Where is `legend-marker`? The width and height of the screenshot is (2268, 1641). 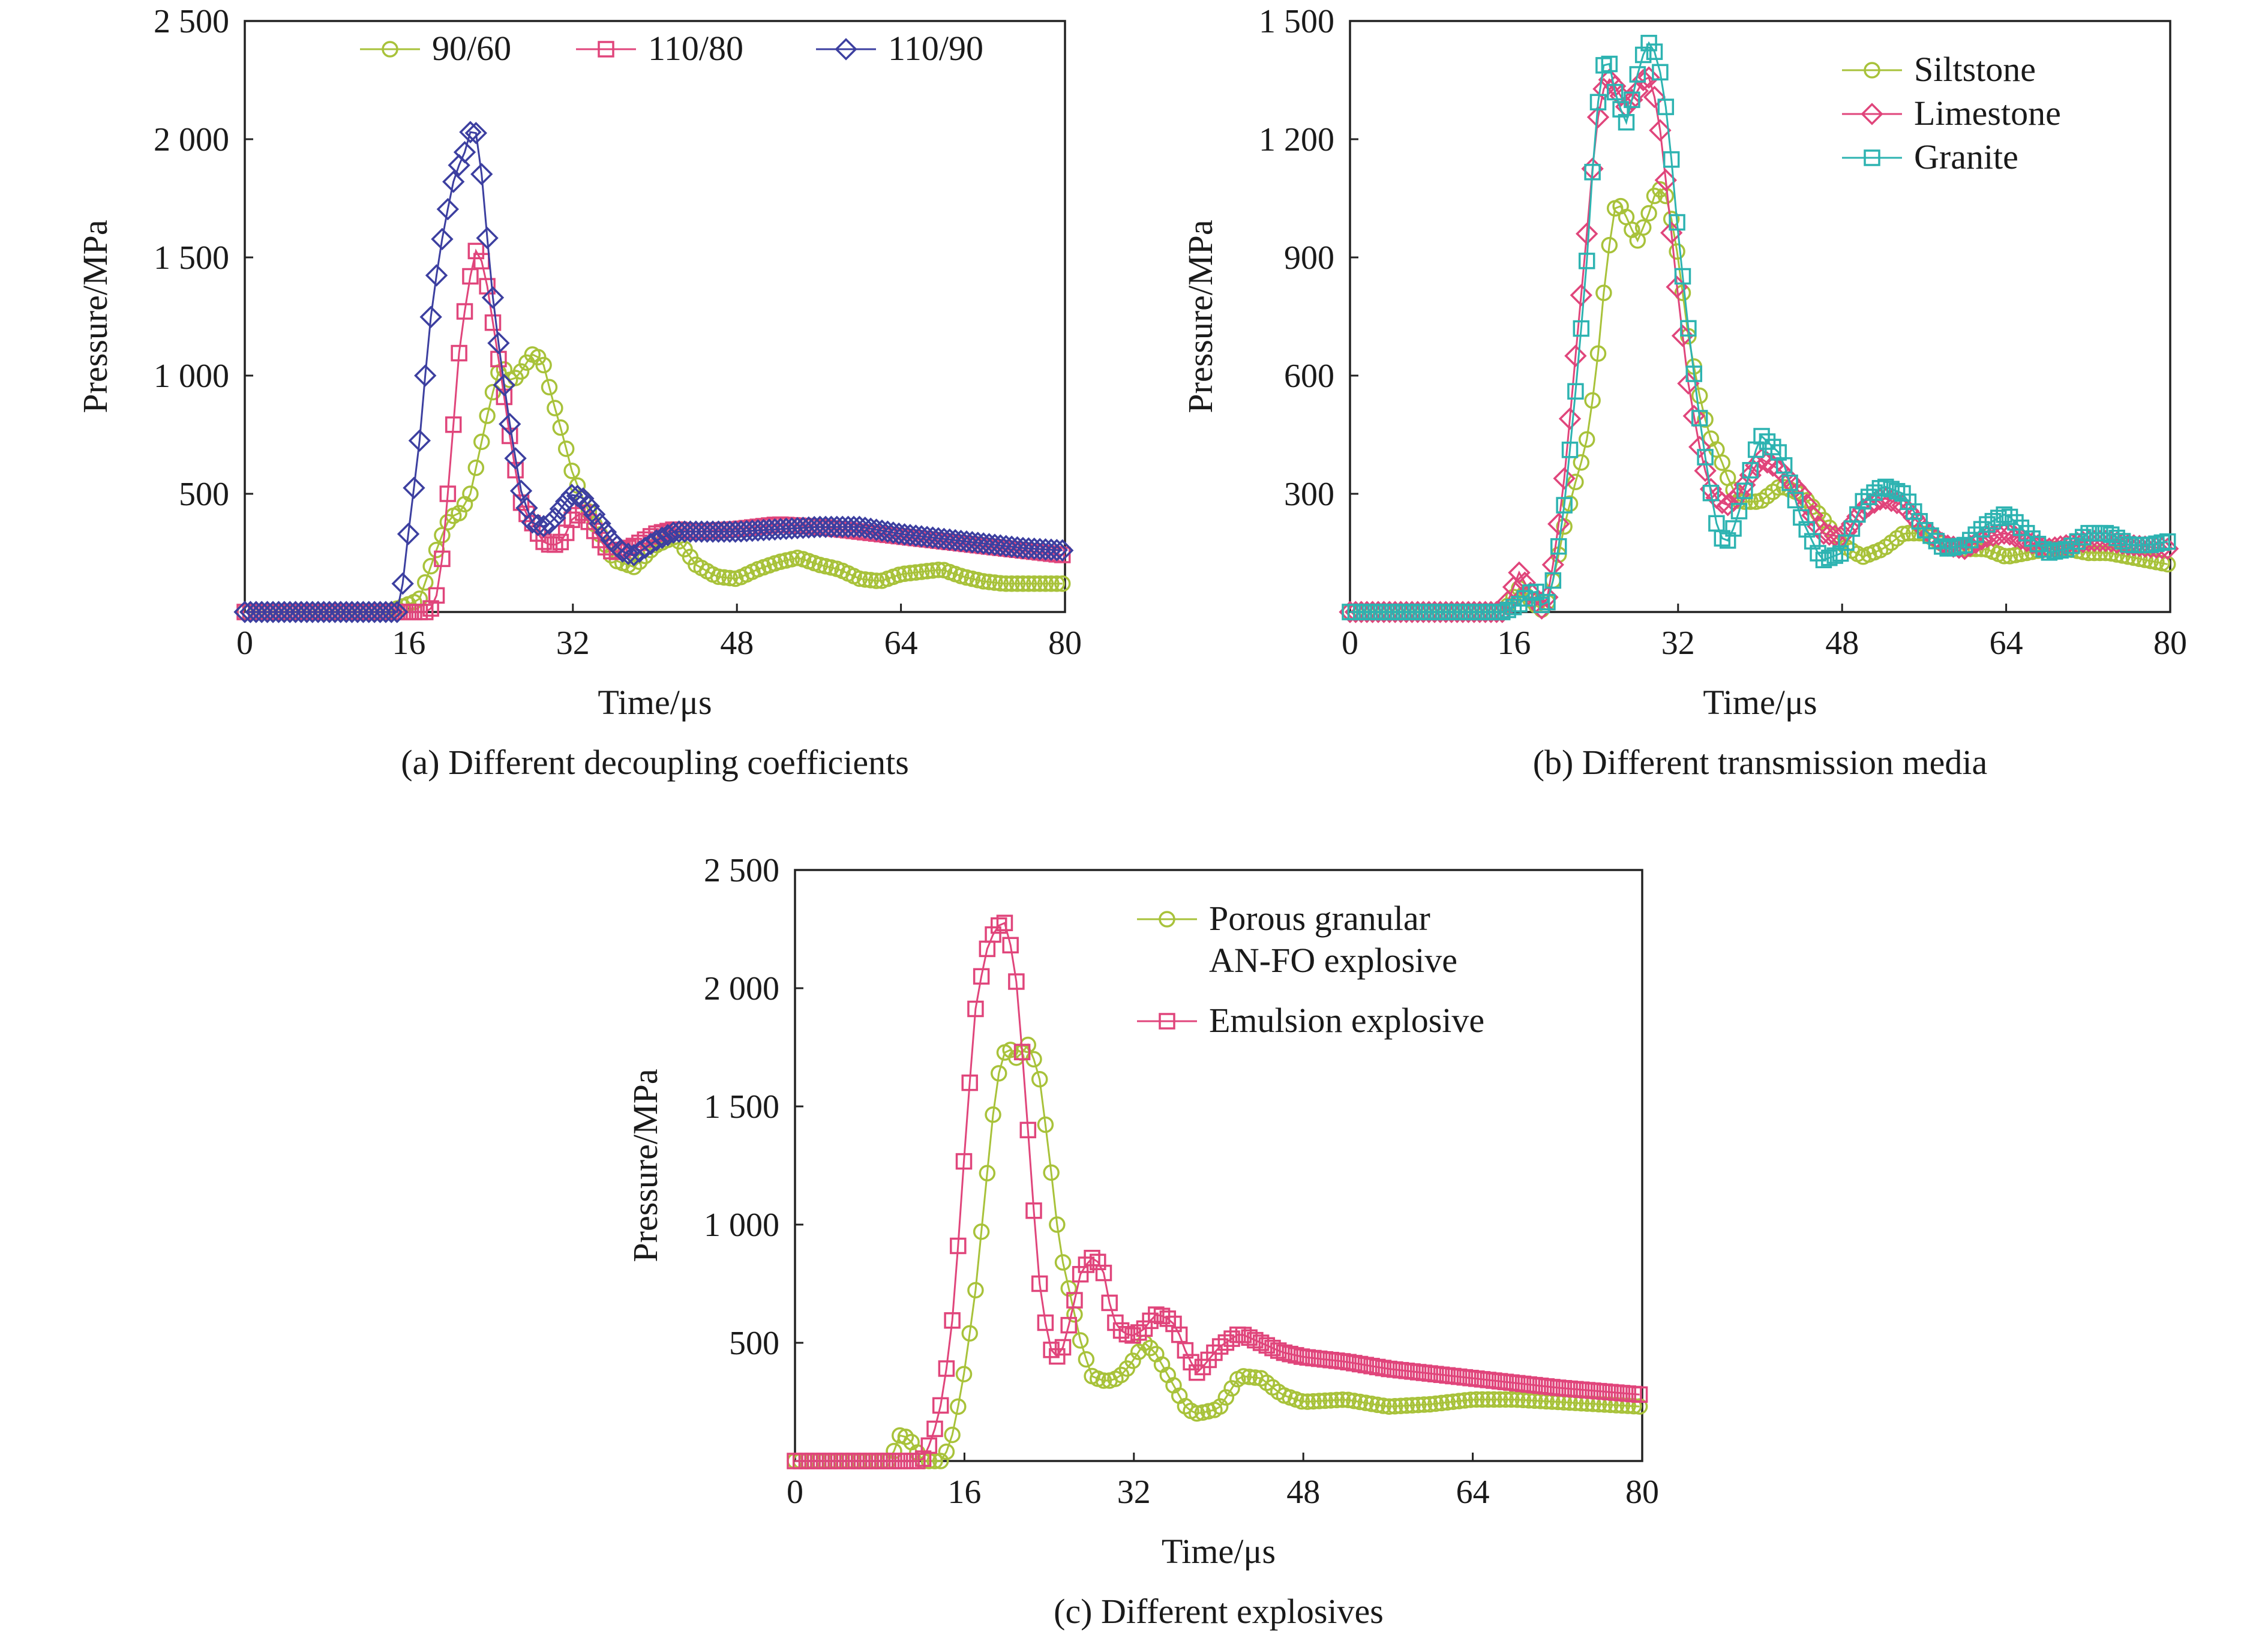 legend-marker is located at coordinates (1167, 919).